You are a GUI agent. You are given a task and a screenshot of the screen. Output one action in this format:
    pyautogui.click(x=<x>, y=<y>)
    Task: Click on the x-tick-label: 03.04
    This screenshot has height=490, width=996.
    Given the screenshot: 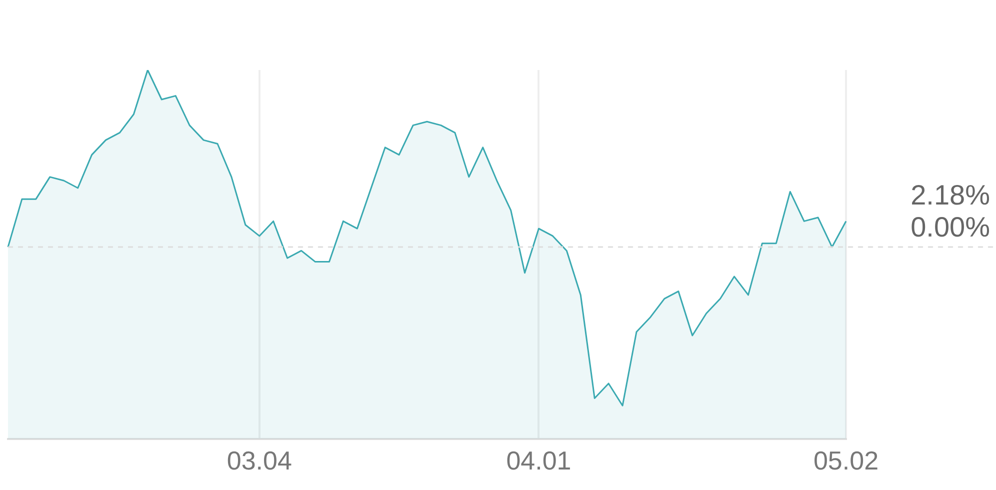 What is the action you would take?
    pyautogui.click(x=259, y=461)
    